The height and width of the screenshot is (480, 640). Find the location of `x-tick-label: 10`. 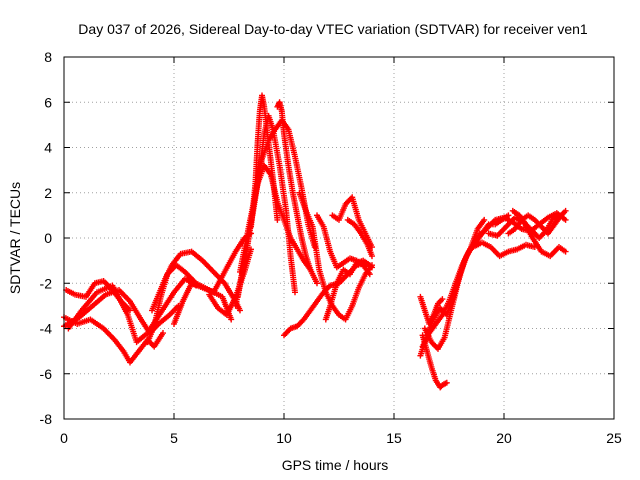

x-tick-label: 10 is located at coordinates (284, 438).